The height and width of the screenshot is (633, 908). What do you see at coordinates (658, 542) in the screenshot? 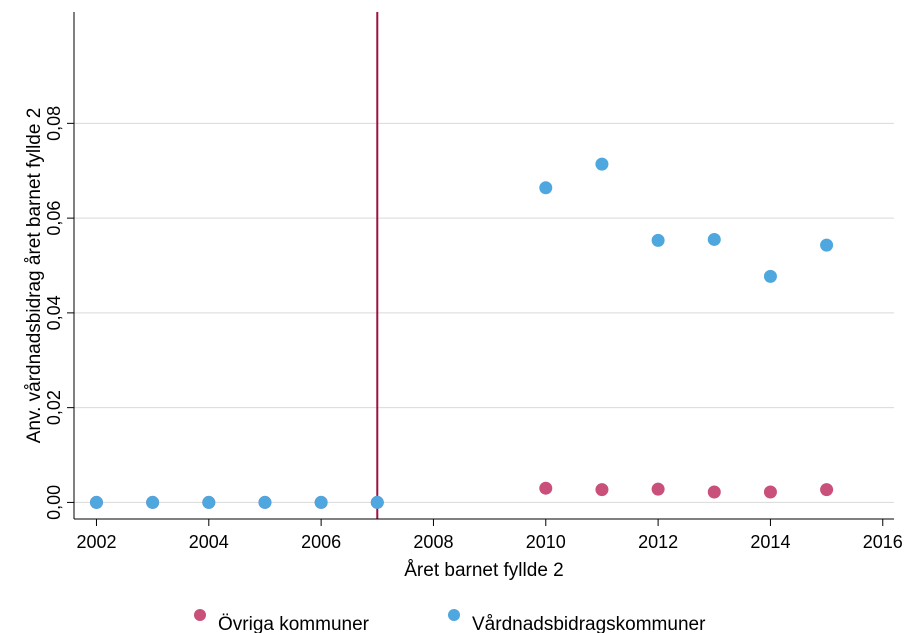
I see `x-tick-label-5: 2012` at bounding box center [658, 542].